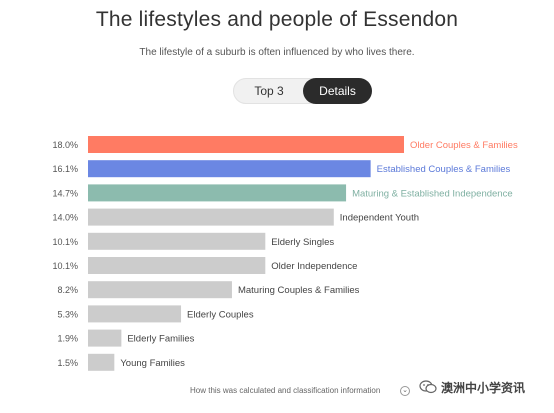 The width and height of the screenshot is (554, 413). What do you see at coordinates (160, 339) in the screenshot?
I see `bar-category-label: Elderly Families` at bounding box center [160, 339].